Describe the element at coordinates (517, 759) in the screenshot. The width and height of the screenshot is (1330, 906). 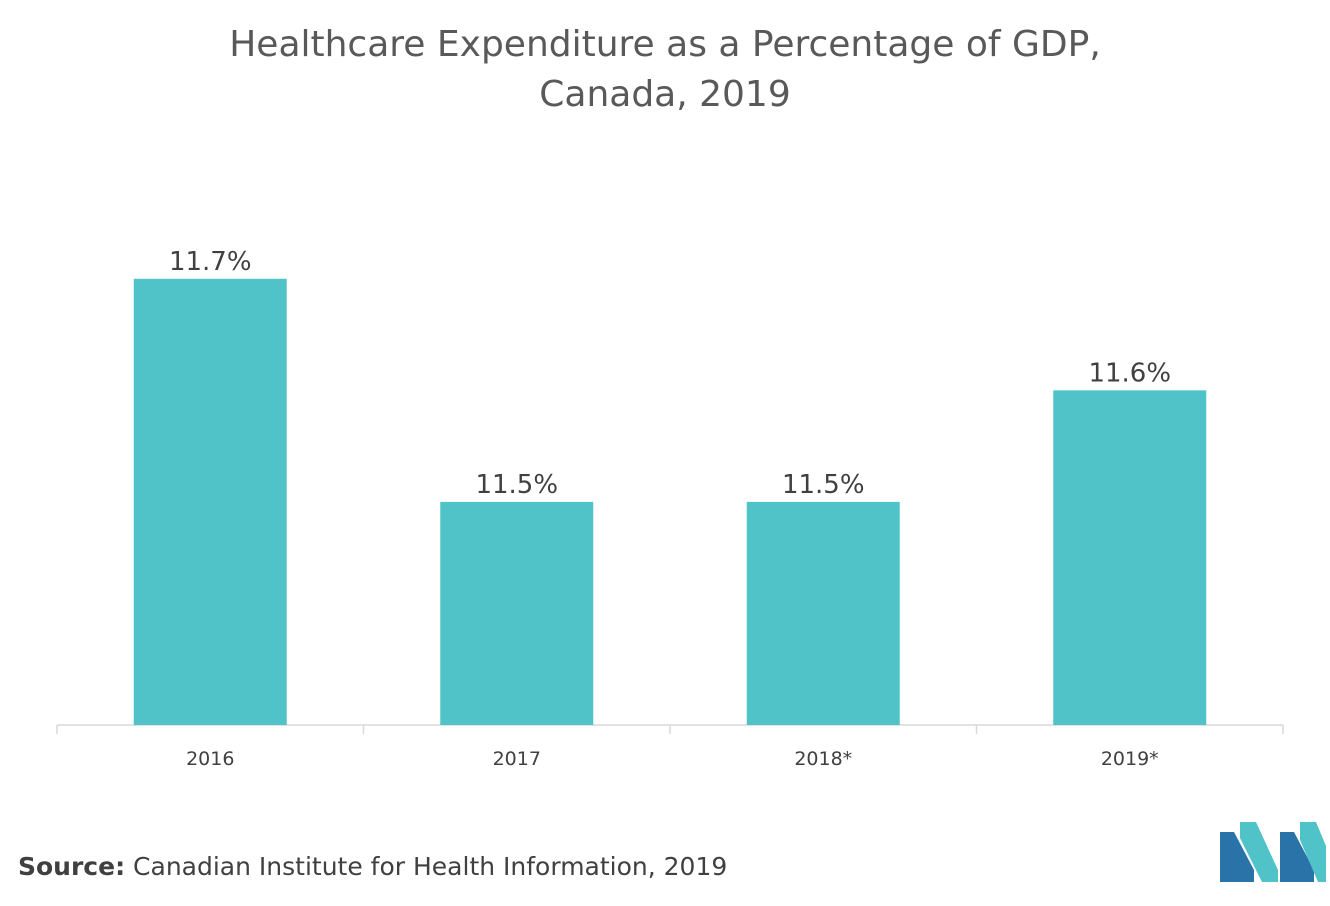
I see `x-tick-label: 2017` at that location.